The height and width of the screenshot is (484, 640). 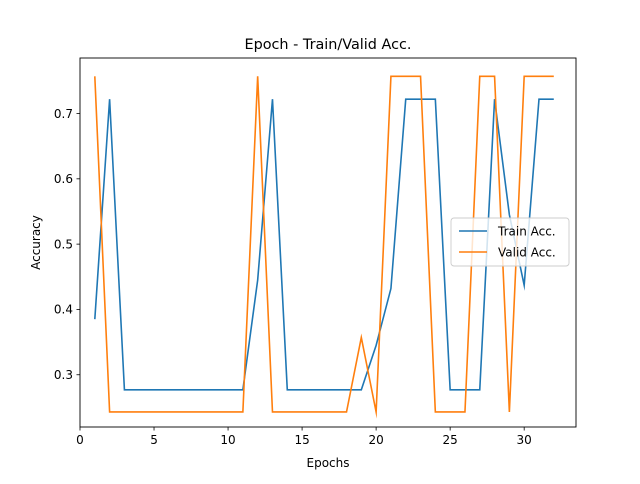 I want to click on legend-box, so click(x=510, y=242).